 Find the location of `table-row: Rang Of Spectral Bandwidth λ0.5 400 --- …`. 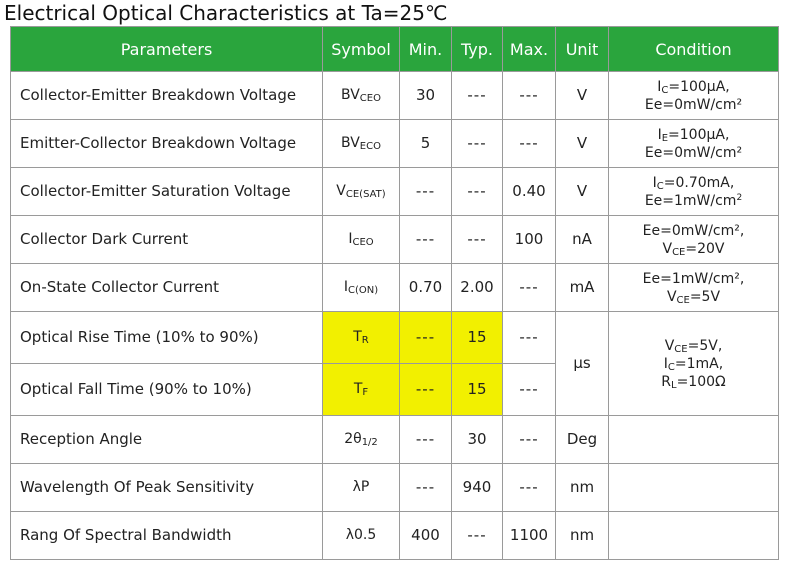

table-row: Rang Of Spectral Bandwidth λ0.5 400 --- … is located at coordinates (394, 535).